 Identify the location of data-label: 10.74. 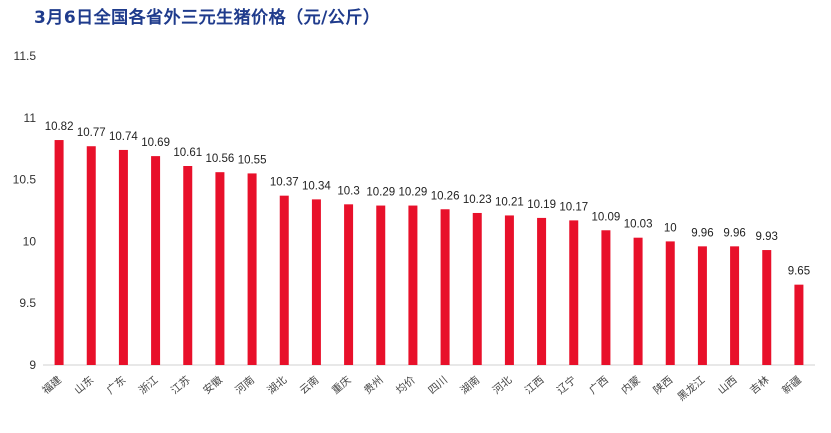
(123, 137).